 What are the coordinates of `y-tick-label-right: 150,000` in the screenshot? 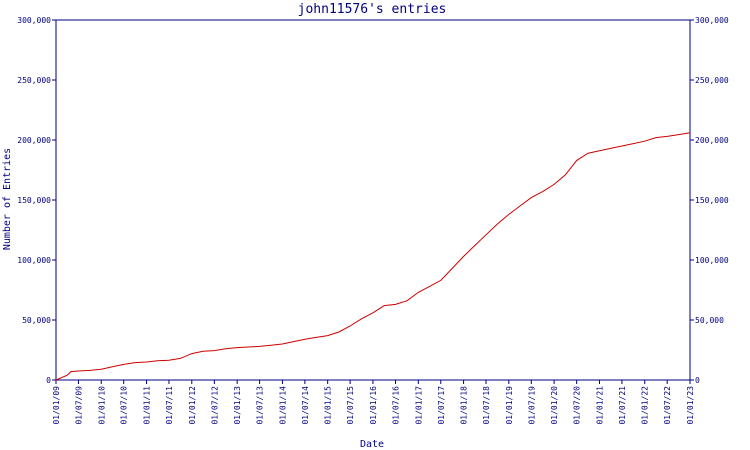 It's located at (712, 200).